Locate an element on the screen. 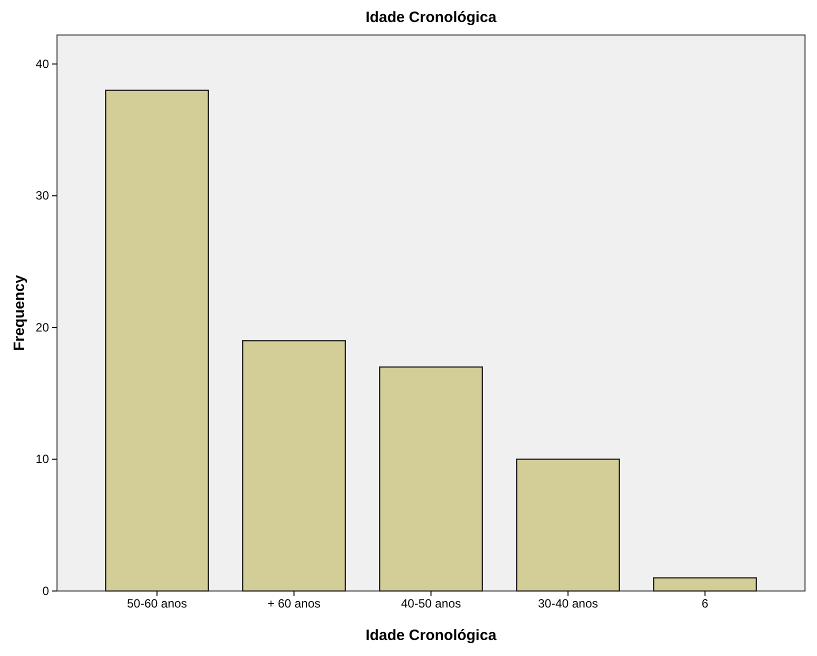  x-tick-label: + 60 anos is located at coordinates (294, 603).